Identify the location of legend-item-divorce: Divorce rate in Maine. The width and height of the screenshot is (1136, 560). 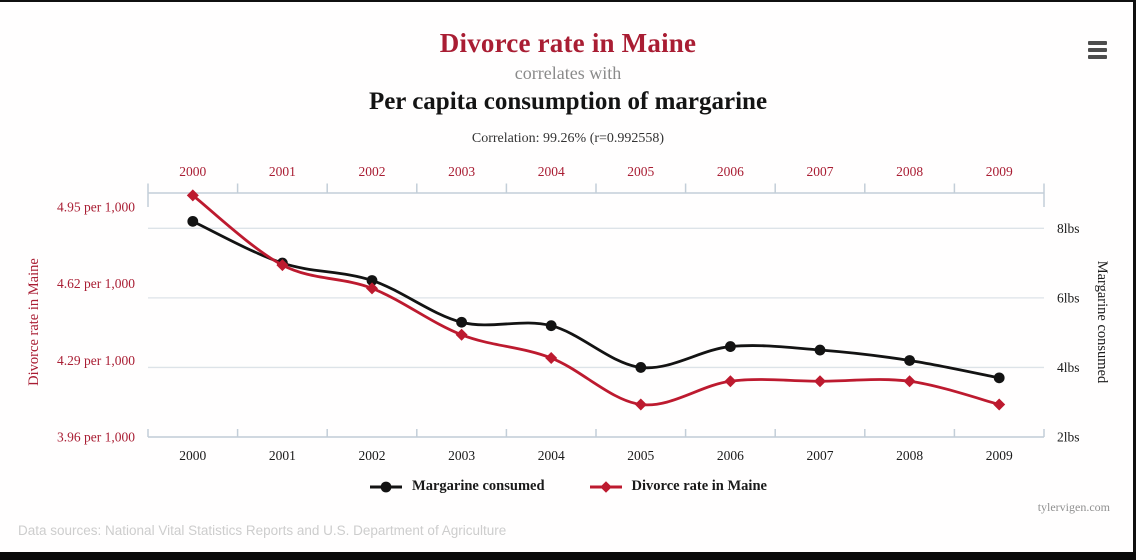
(678, 486).